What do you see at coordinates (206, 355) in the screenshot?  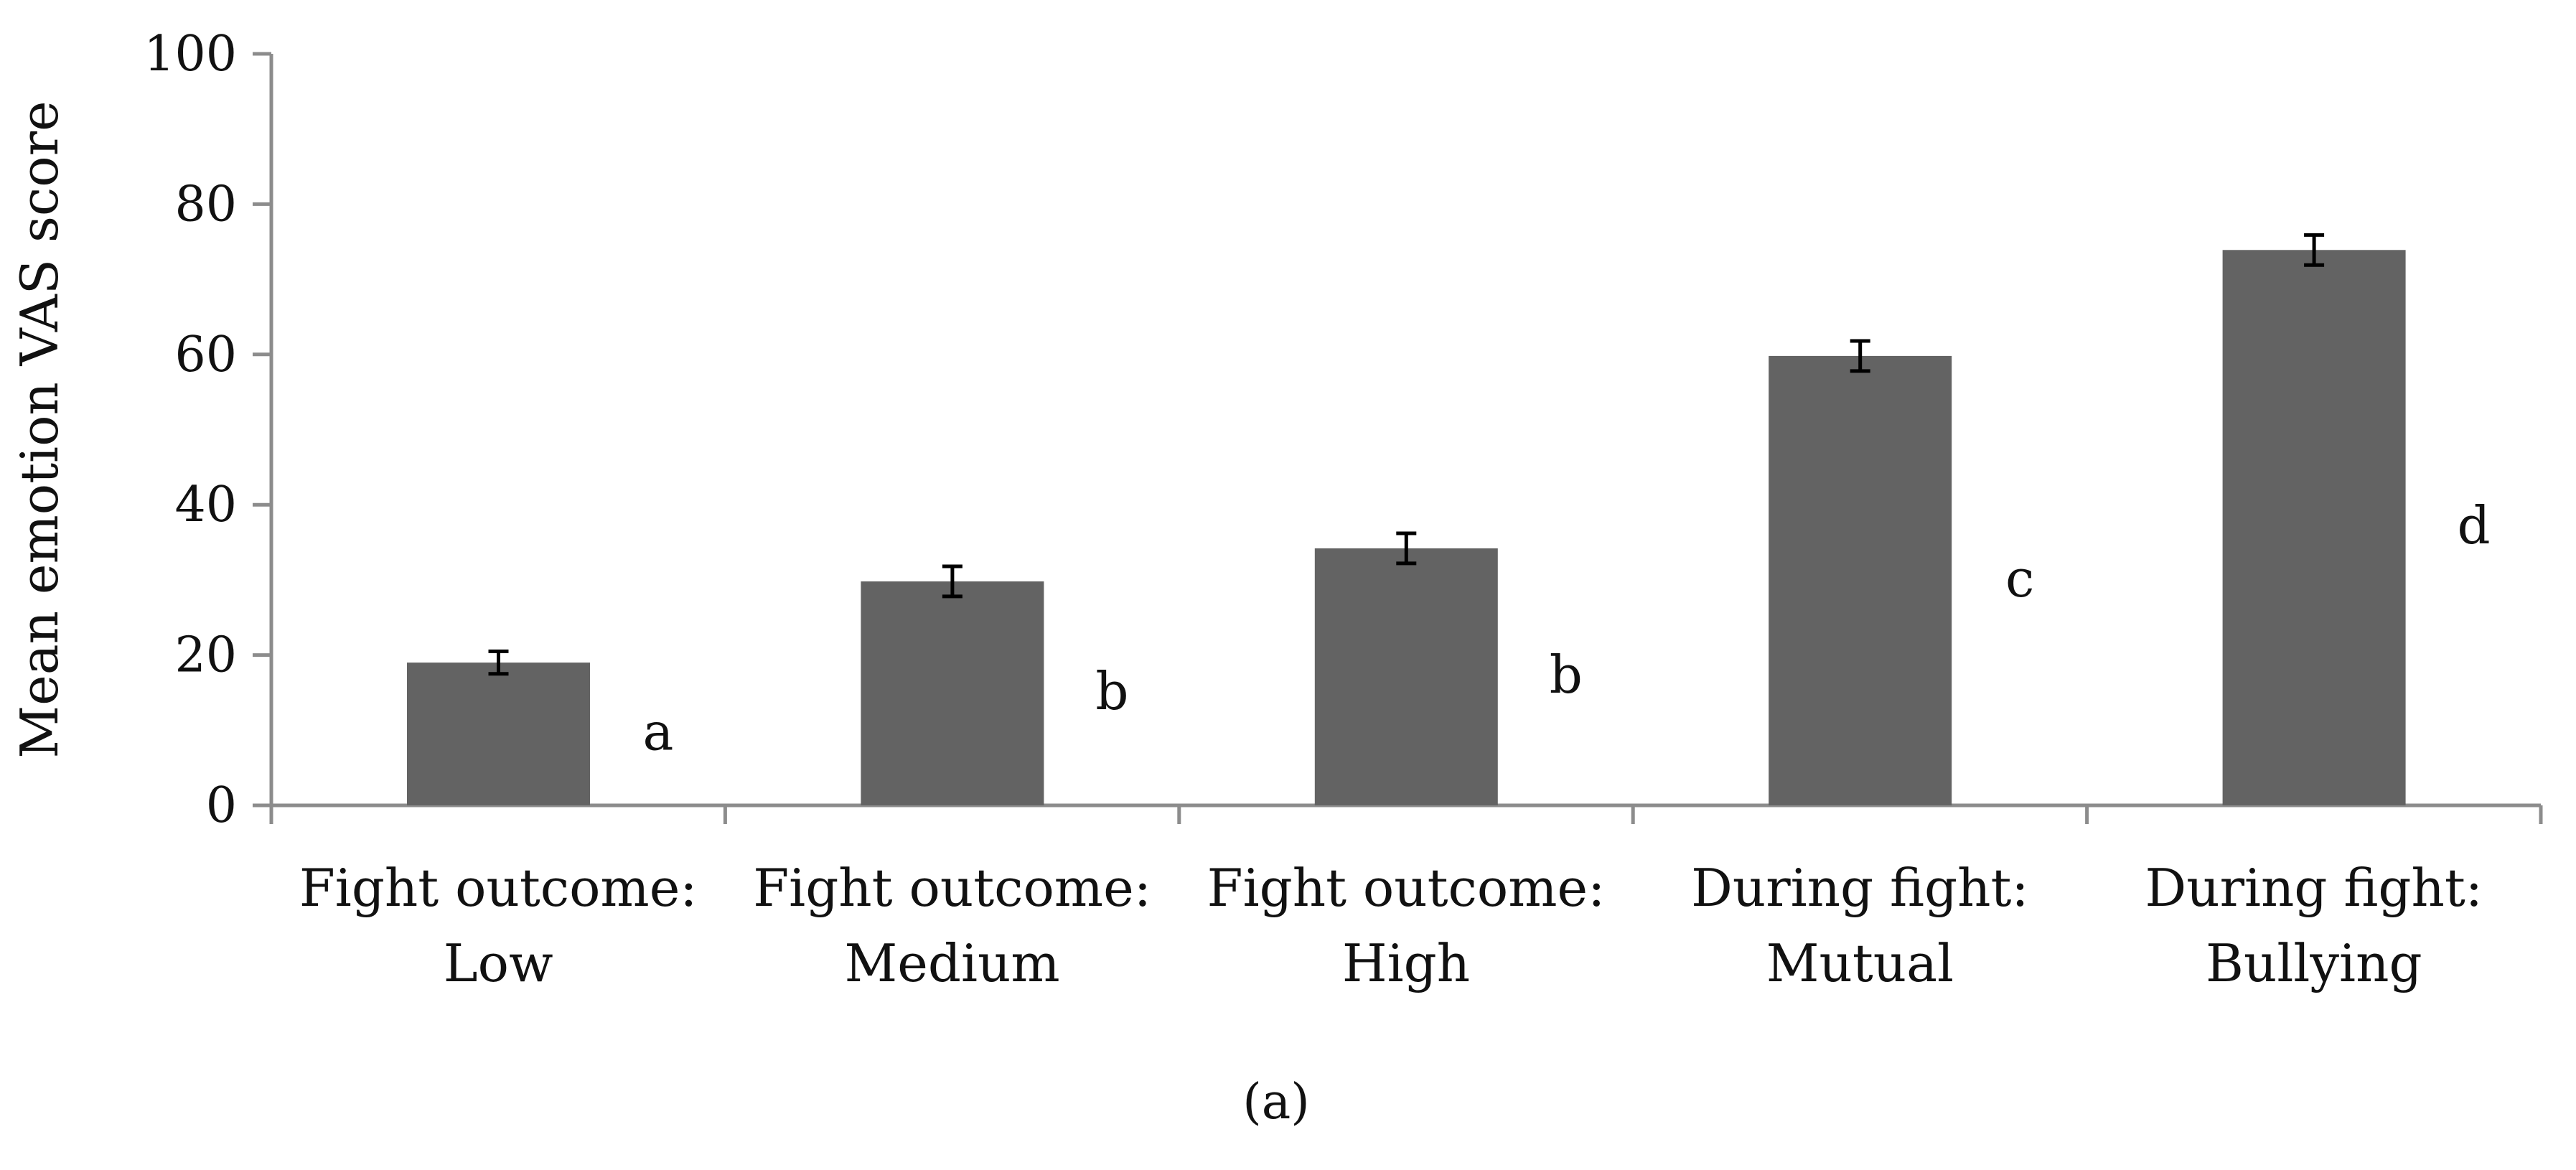 I see `y-tick-label: 60` at bounding box center [206, 355].